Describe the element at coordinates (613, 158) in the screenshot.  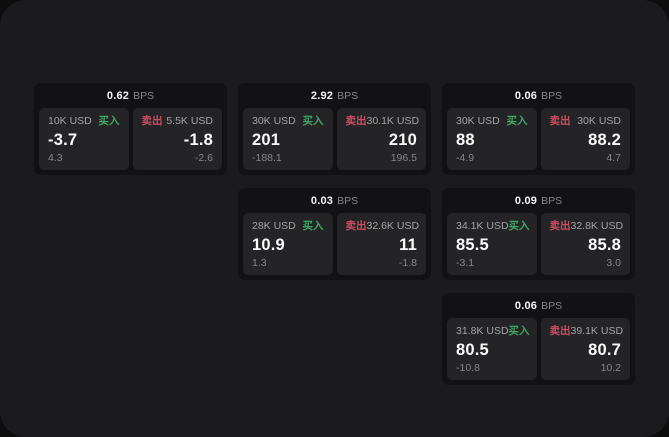
I see `sell-sub-value: 4.7` at that location.